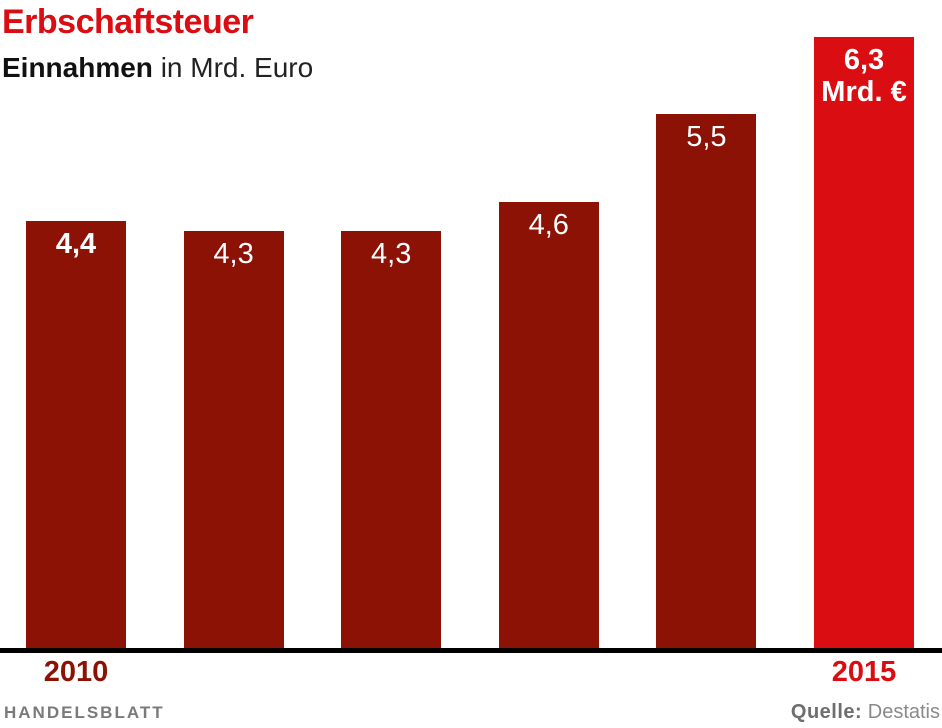  Describe the element at coordinates (128, 22) in the screenshot. I see `page-title: Erbschaftsteuer` at that location.